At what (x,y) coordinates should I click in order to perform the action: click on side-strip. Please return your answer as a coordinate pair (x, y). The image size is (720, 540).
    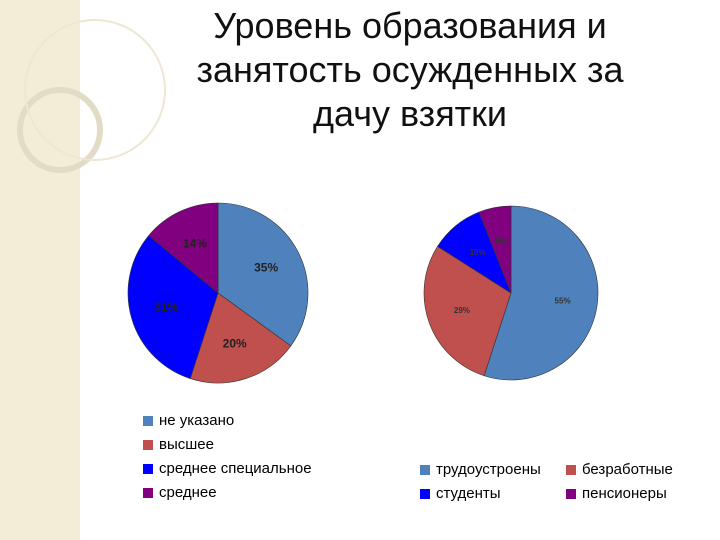
    Looking at the image, I should click on (40, 270).